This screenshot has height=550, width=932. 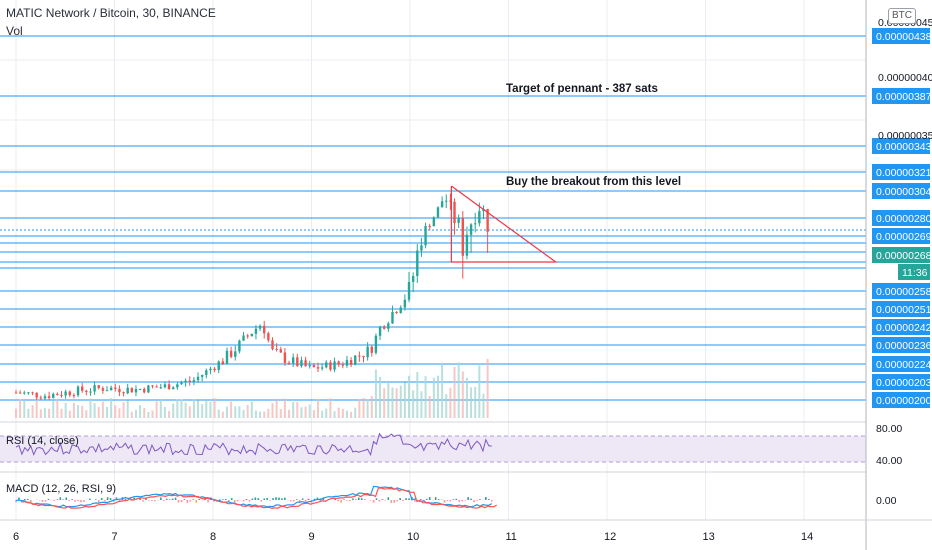 What do you see at coordinates (610, 537) in the screenshot?
I see `time-axis-tick: 12` at bounding box center [610, 537].